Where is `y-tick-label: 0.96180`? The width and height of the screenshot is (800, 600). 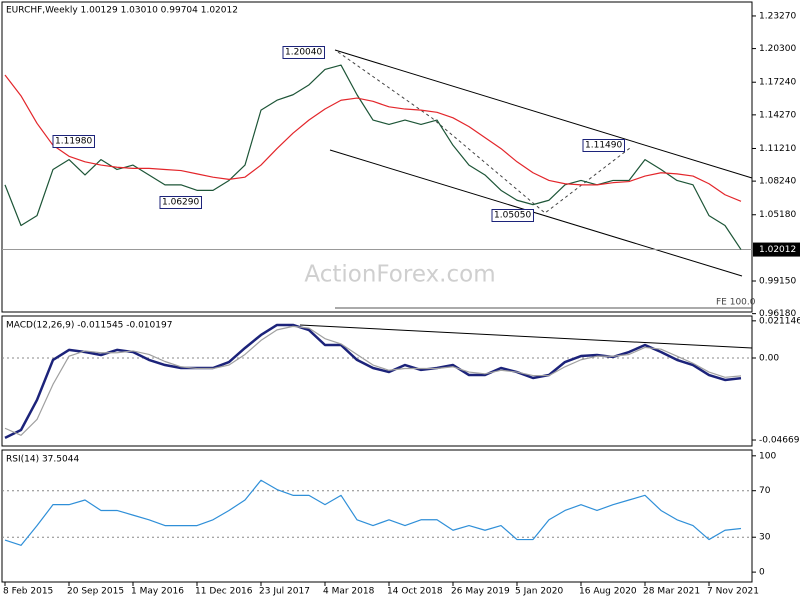 y-tick-label: 0.96180 is located at coordinates (777, 314).